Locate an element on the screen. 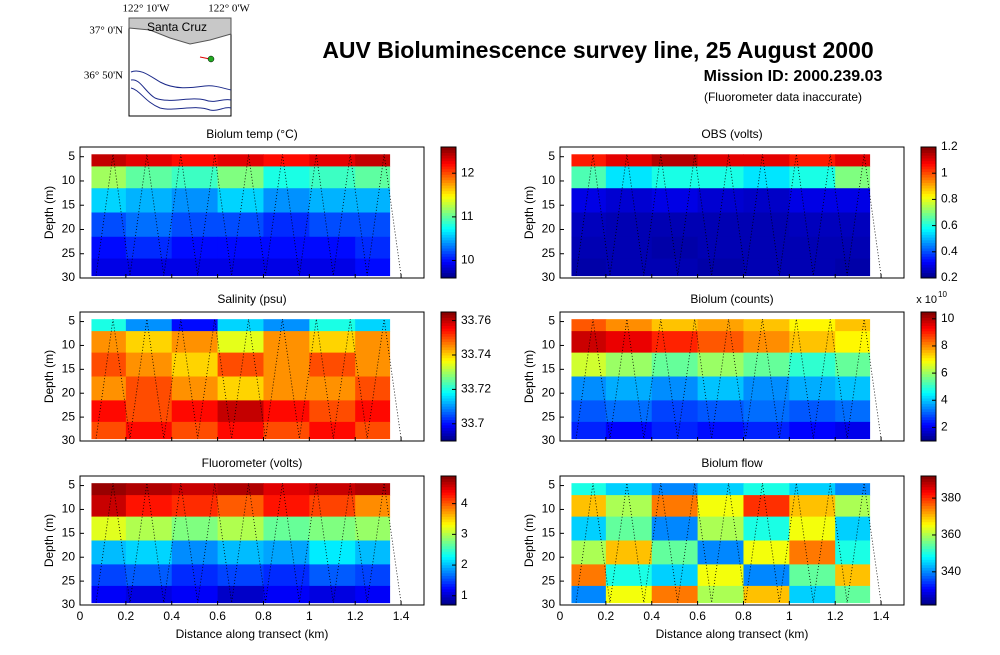 The height and width of the screenshot is (655, 1000). y-tick-label: 5 is located at coordinates (551, 156).